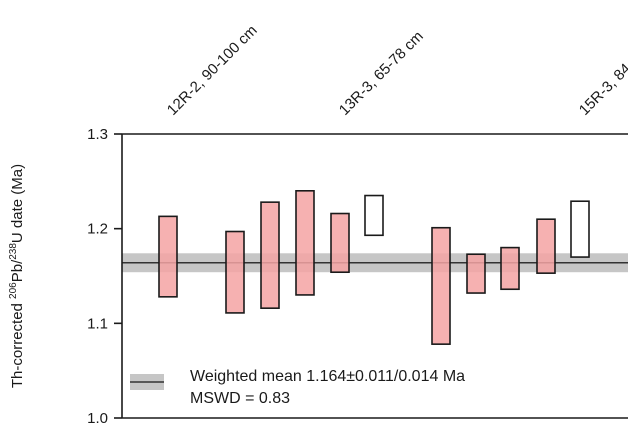  Describe the element at coordinates (602, 73) in the screenshot. I see `sample-label-3: 15R-3, 84-90 cm` at that location.